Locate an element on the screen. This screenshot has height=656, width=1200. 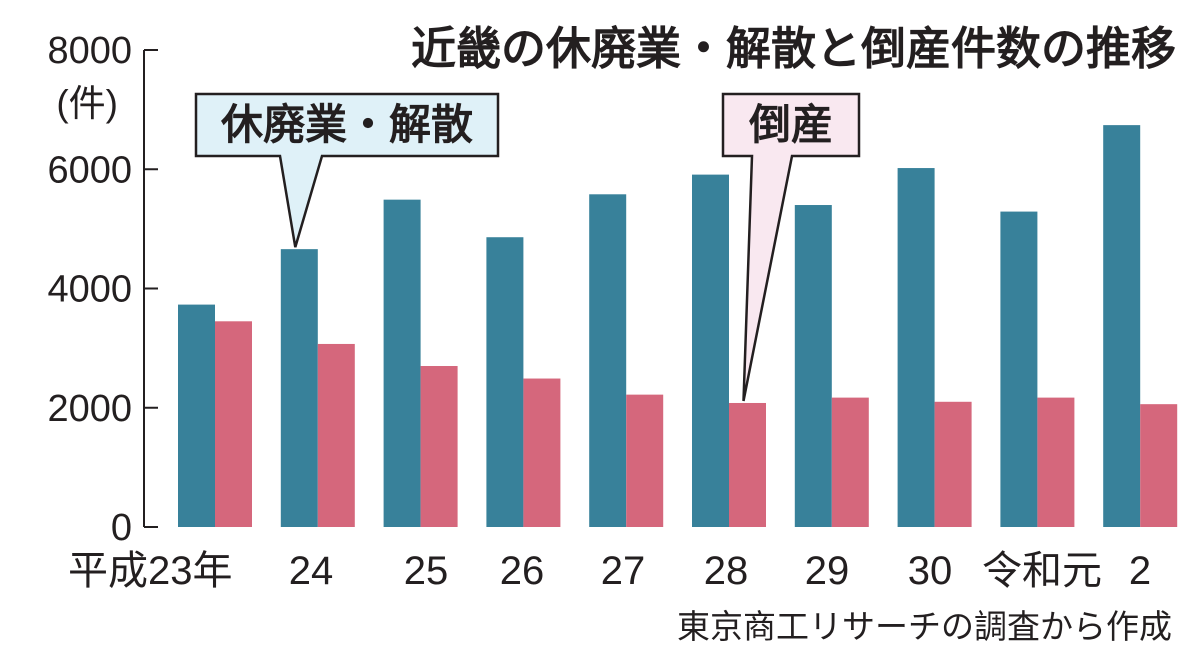
x-axis-labels: 平成23年 24 25 26 27 28 29 30 令和元 2 is located at coordinates (609, 571).